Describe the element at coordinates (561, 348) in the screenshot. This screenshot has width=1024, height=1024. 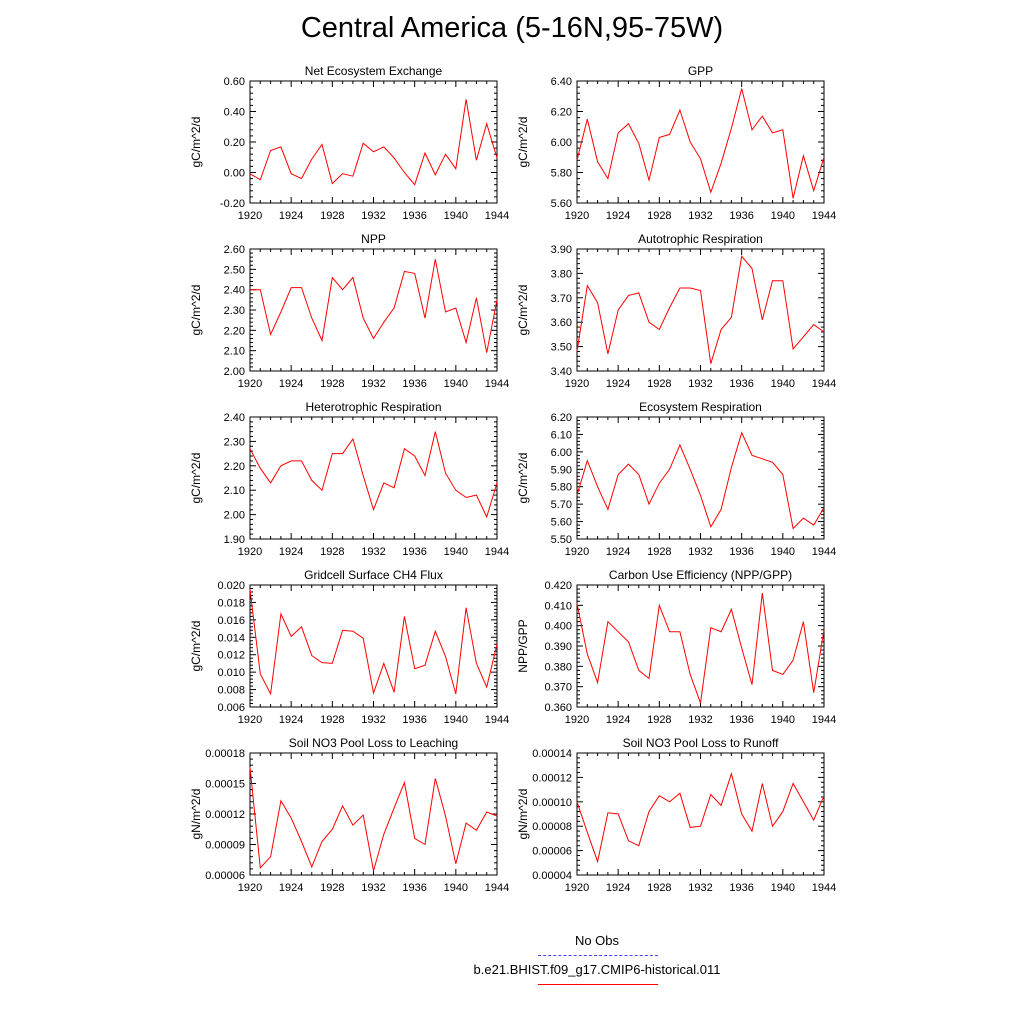
I see `y-tick-label: 3.50` at that location.